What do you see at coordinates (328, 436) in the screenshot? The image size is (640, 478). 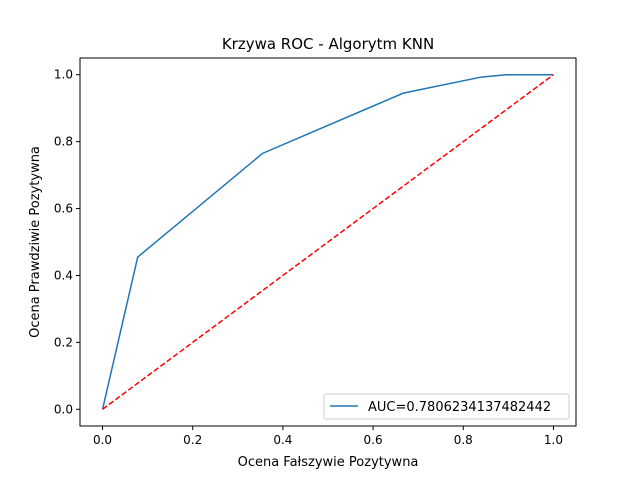 I see `x-axis-ticks: 0.0 0.2 0.4 0.6 0.8 1.0` at bounding box center [328, 436].